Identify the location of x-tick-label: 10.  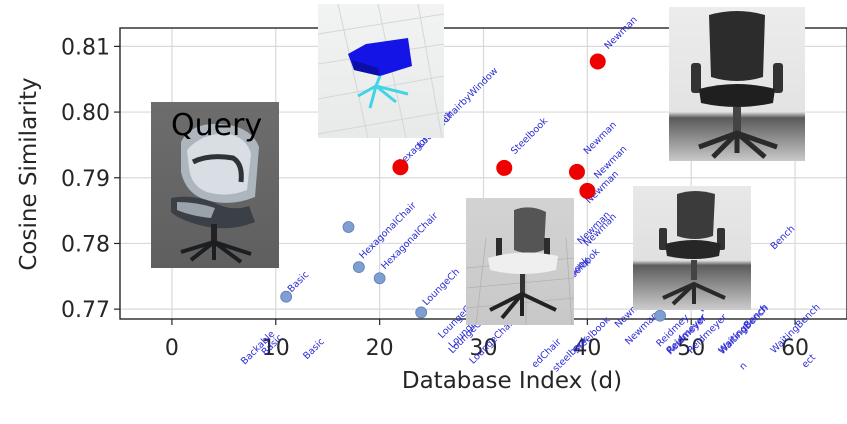
(276, 348).